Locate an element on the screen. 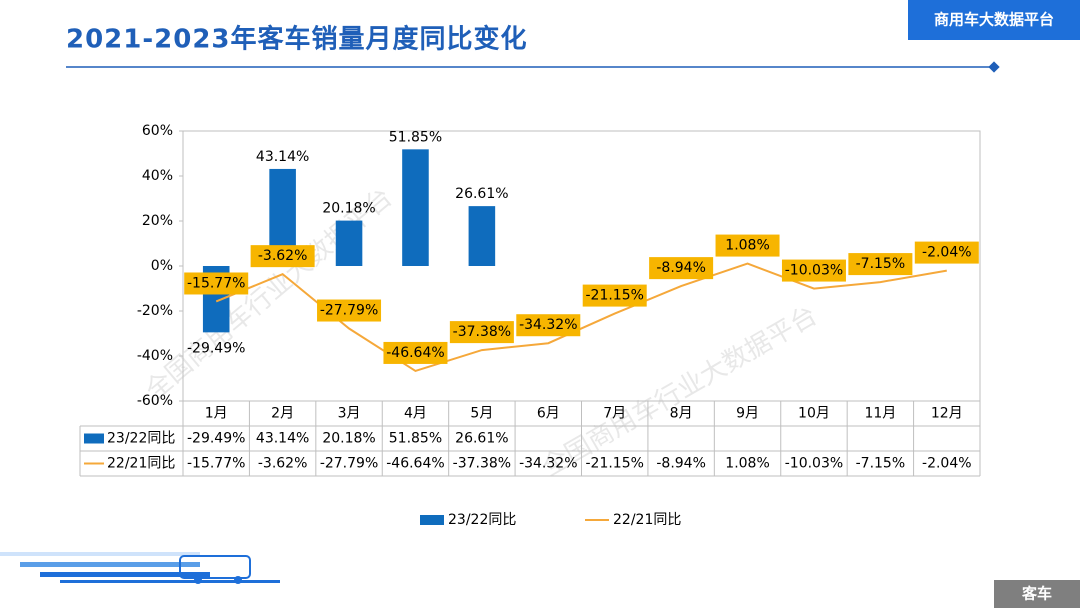 The height and width of the screenshot is (608, 1080). legend-label: 22/21同比 is located at coordinates (647, 520).